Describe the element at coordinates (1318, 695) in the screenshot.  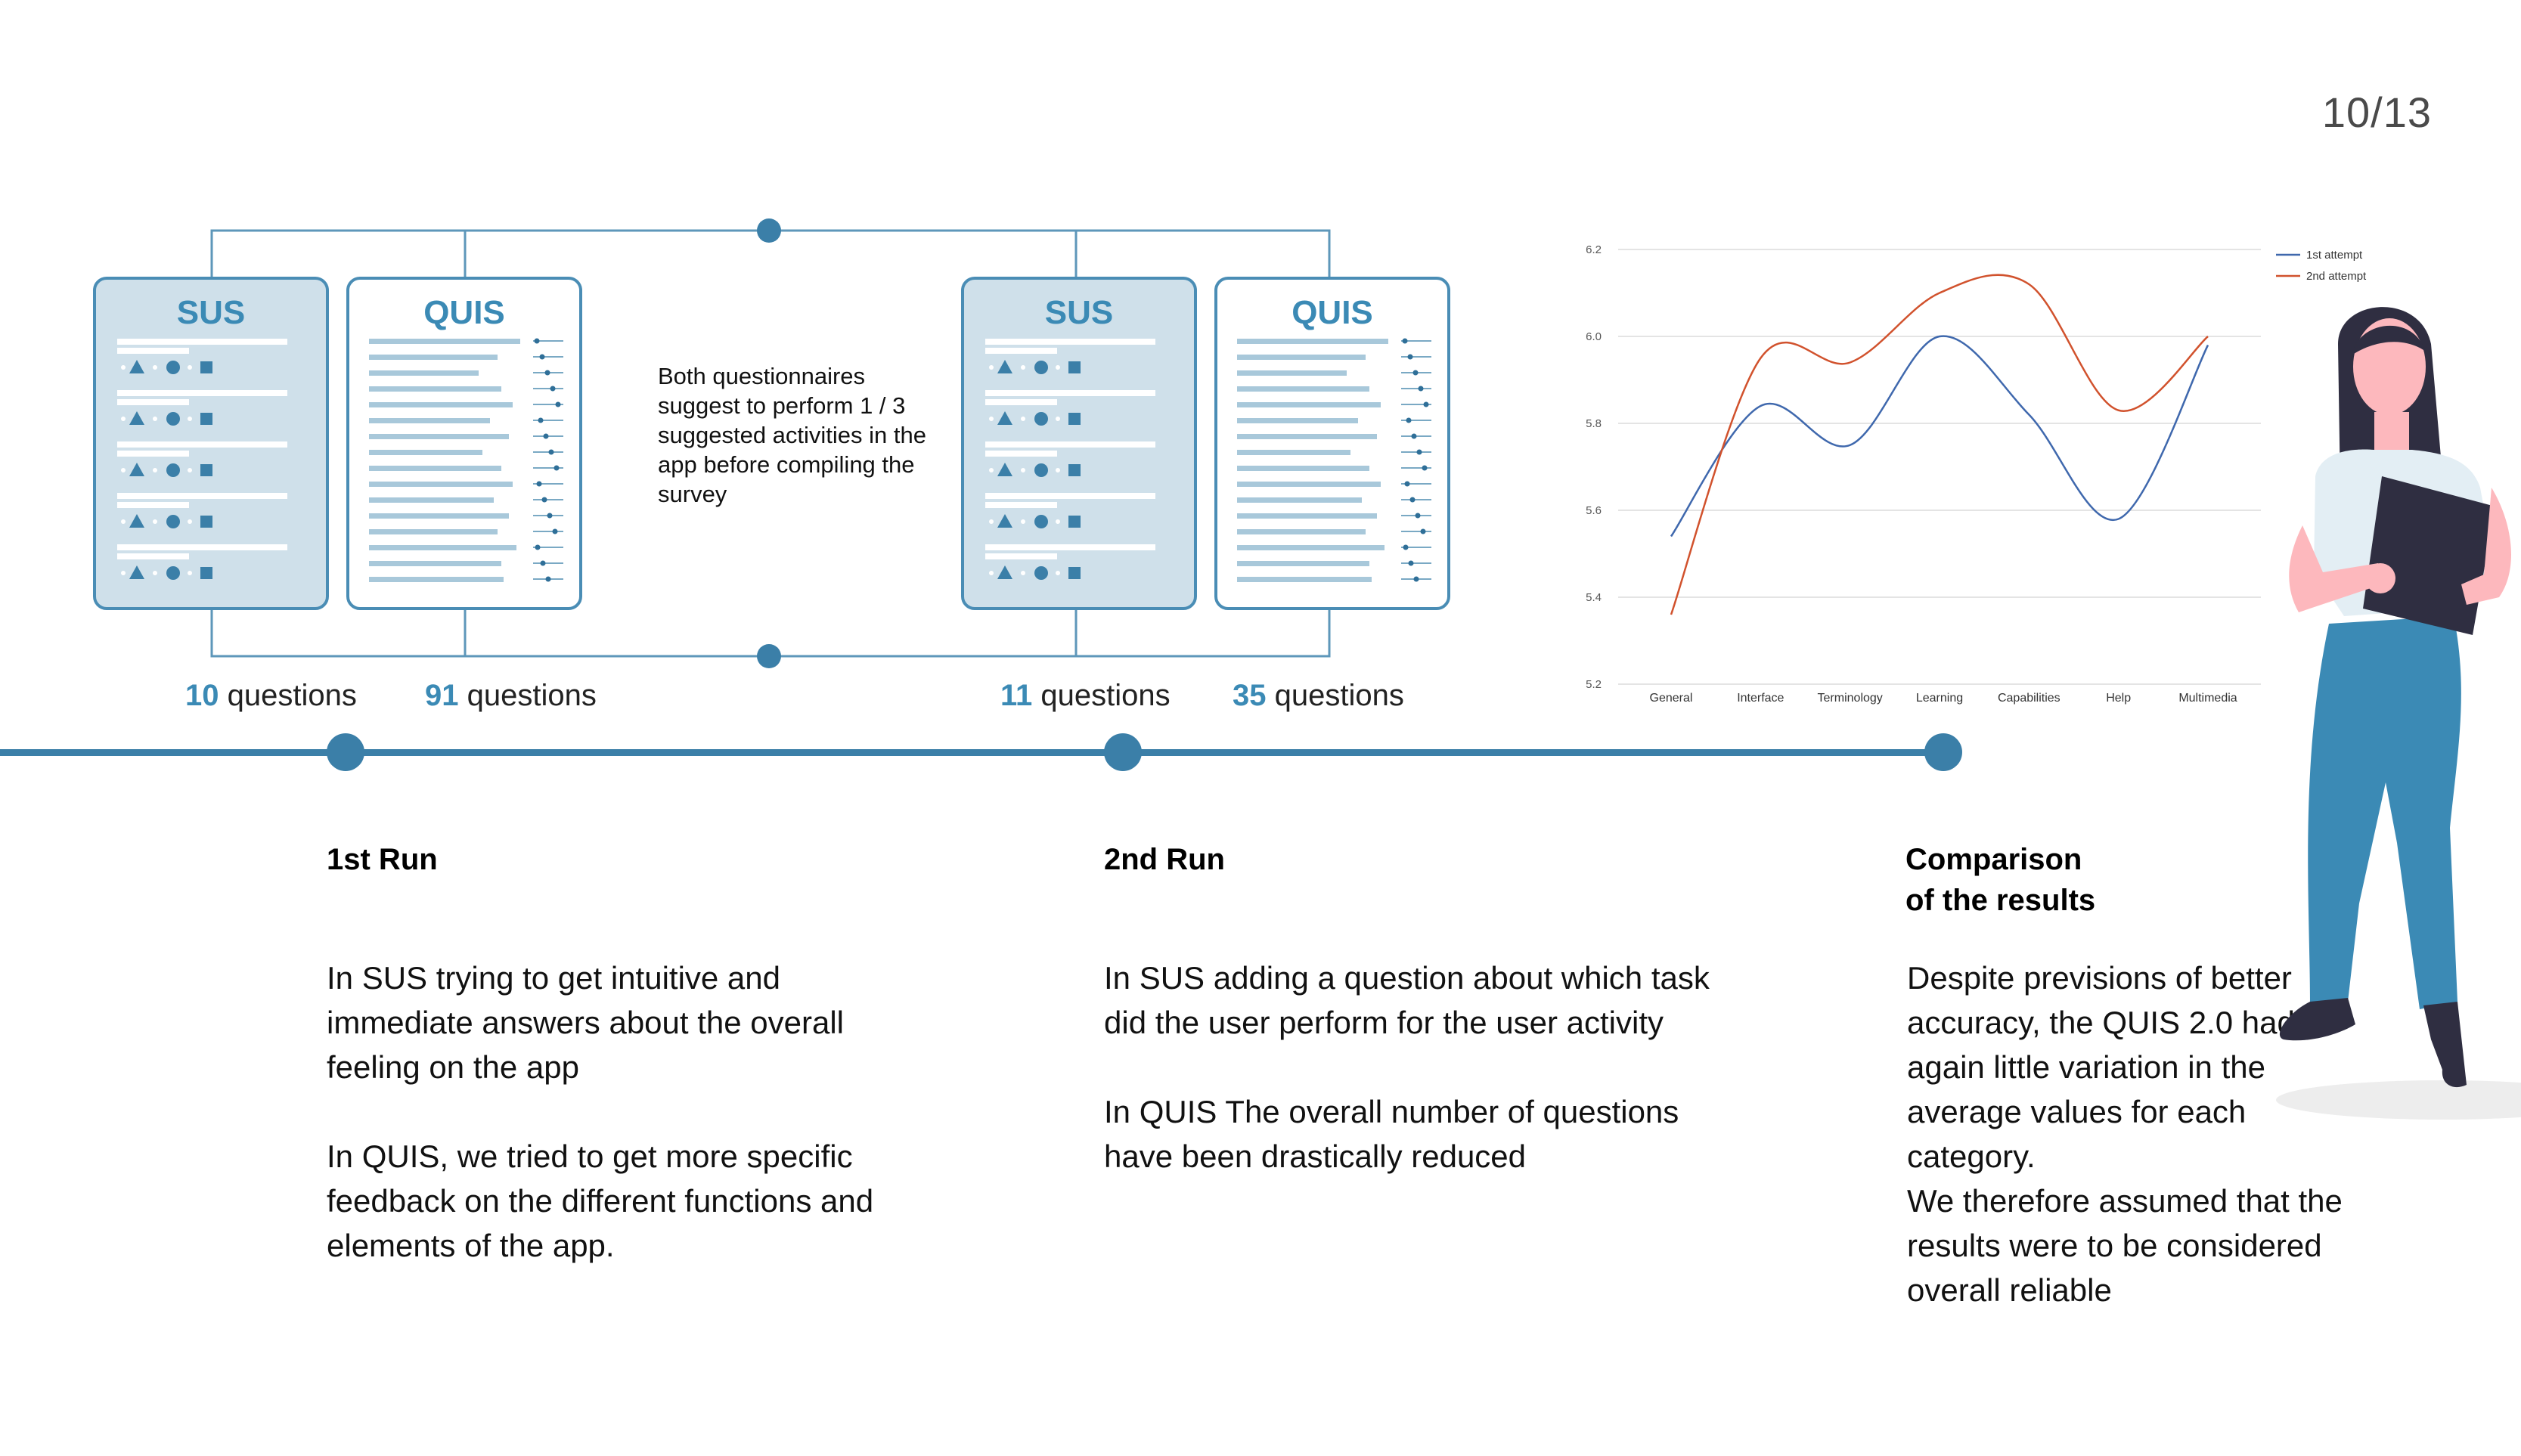
I see `quis-2-count: 35 questions` at that location.